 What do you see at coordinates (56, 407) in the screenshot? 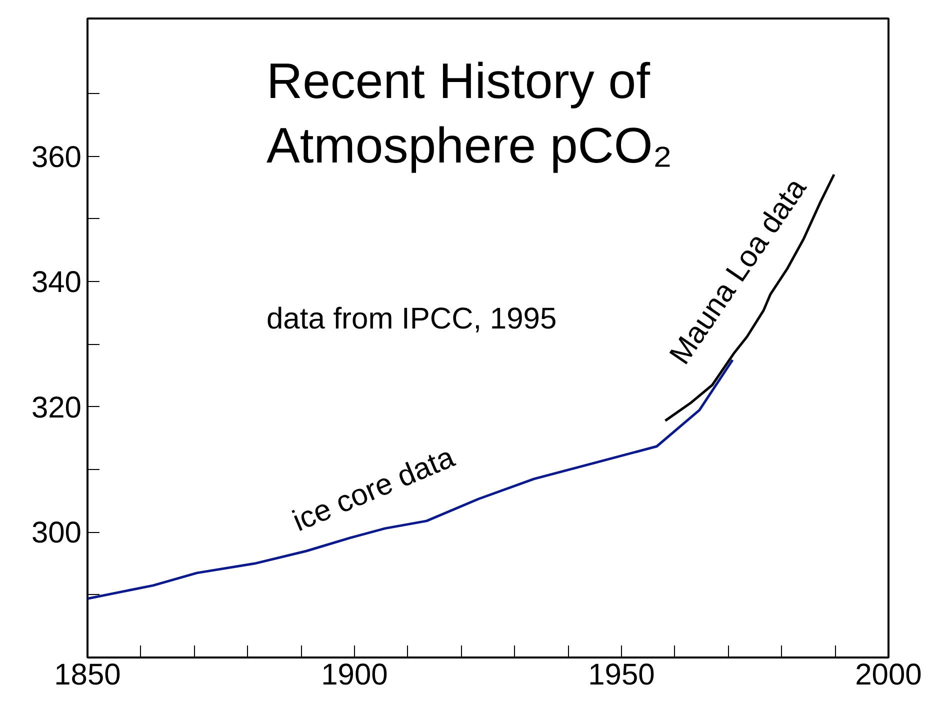
I see `y-tick-label: 320` at bounding box center [56, 407].